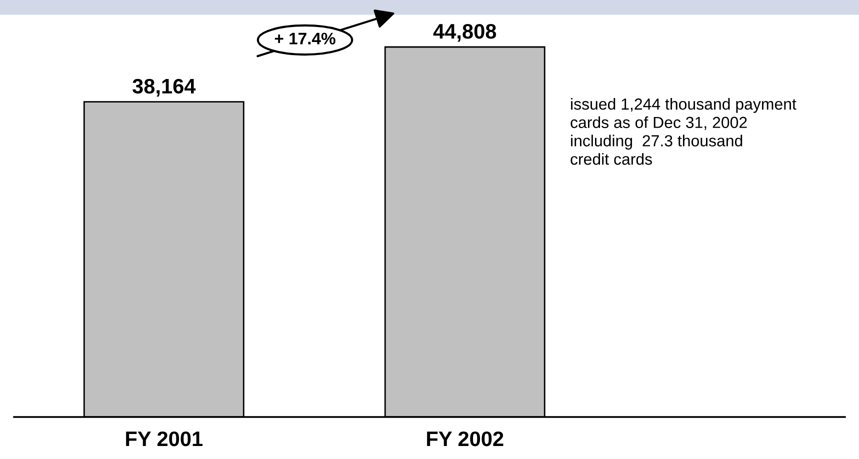 Image resolution: width=859 pixels, height=459 pixels. Describe the element at coordinates (164, 438) in the screenshot. I see `x-tick-label: FY 2001` at that location.